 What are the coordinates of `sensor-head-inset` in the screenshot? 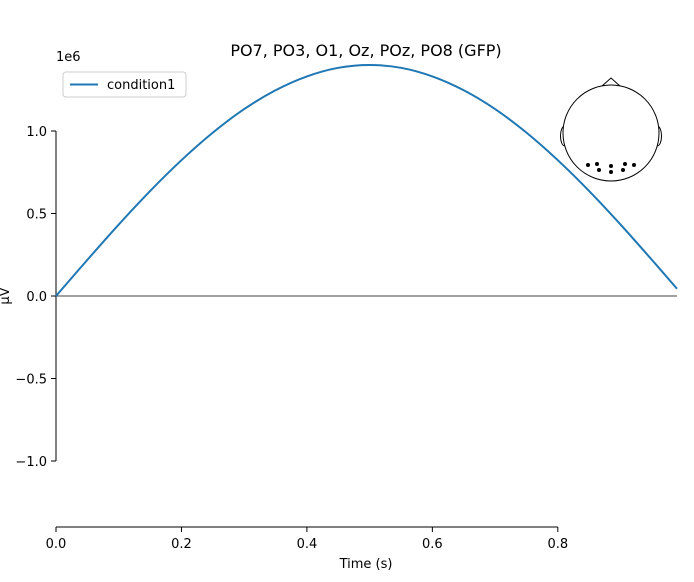 It's located at (611, 129).